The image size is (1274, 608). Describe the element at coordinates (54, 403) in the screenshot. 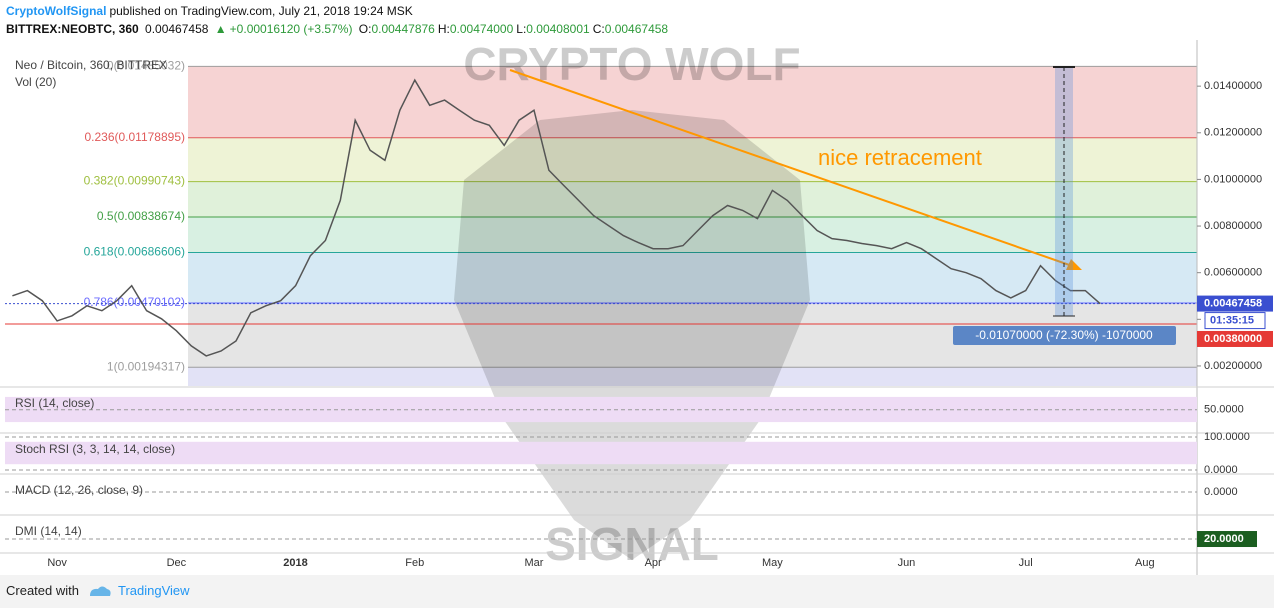

I see `panel-label: RSI (14, close)` at that location.